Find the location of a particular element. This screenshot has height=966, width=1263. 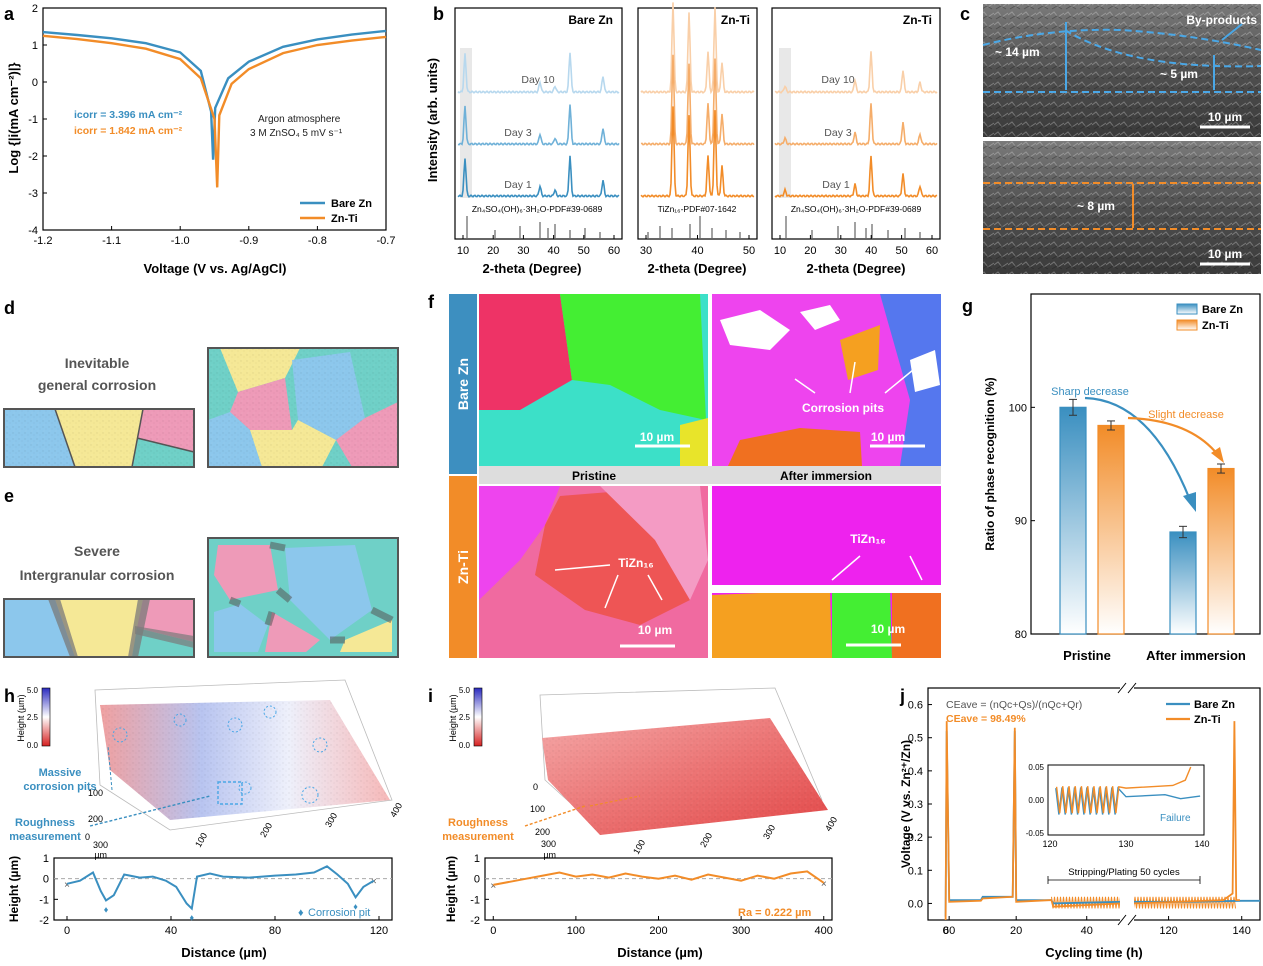

ie-grain-yellow is located at coordinates (99, 628).